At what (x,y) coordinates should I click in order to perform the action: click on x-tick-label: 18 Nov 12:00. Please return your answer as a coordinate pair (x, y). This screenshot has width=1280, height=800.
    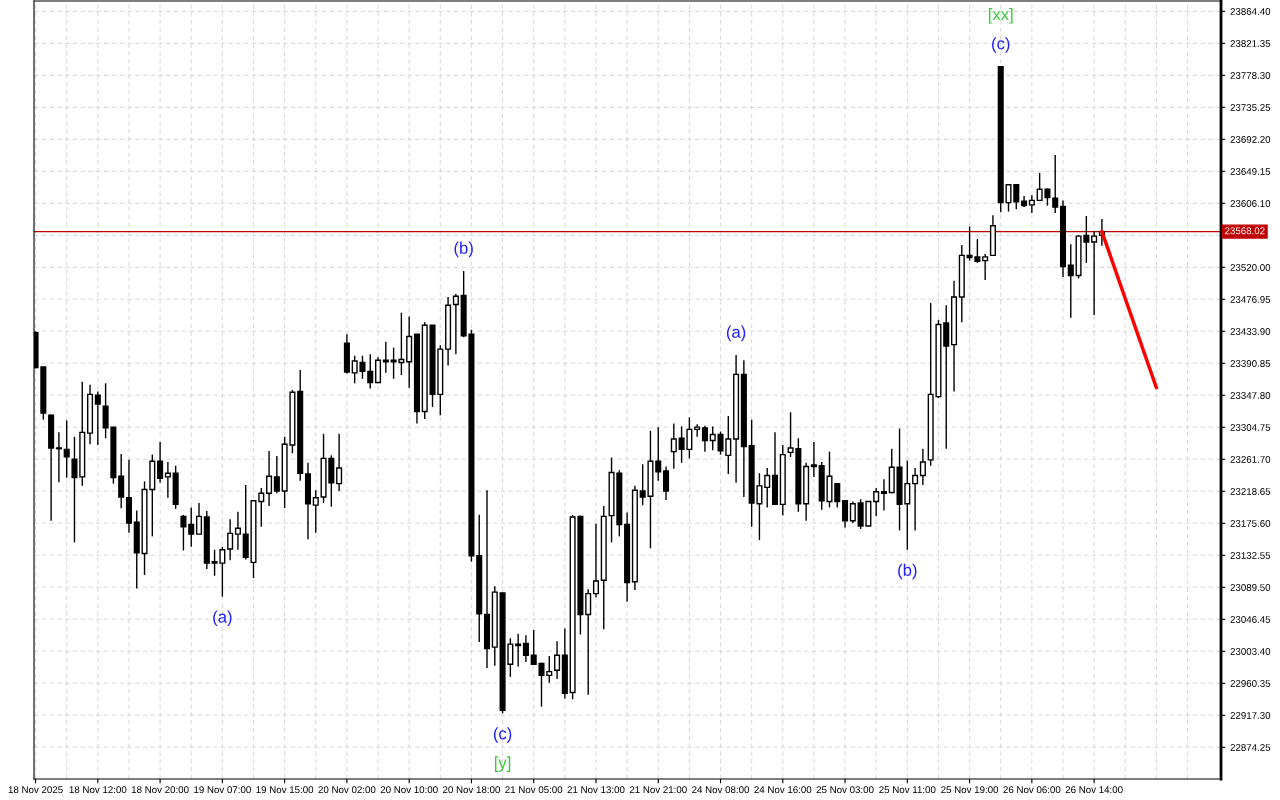
    Looking at the image, I should click on (98, 790).